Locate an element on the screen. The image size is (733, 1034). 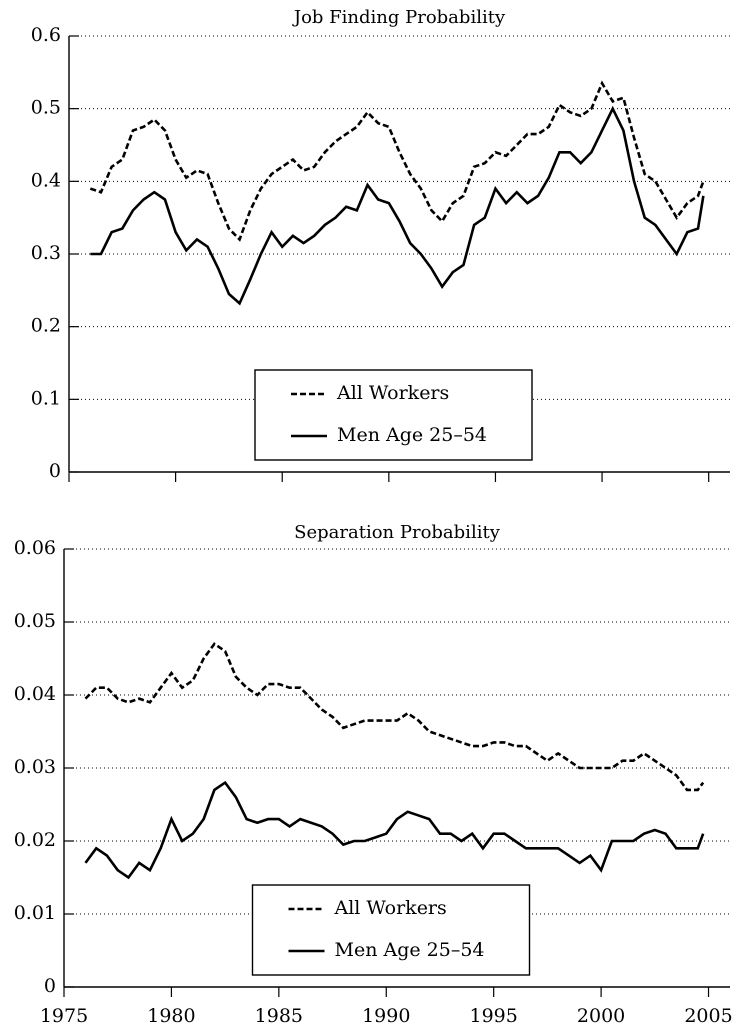
x-tick-label: 1990 is located at coordinates (386, 1016).